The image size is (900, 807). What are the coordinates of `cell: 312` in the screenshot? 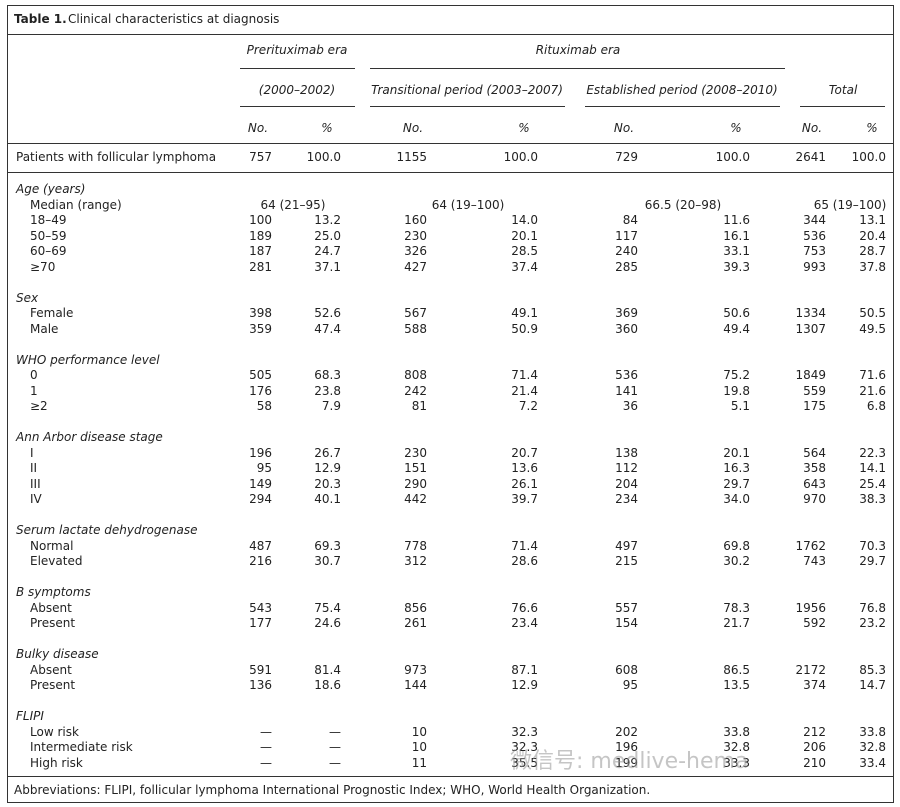 It's located at (415, 561).